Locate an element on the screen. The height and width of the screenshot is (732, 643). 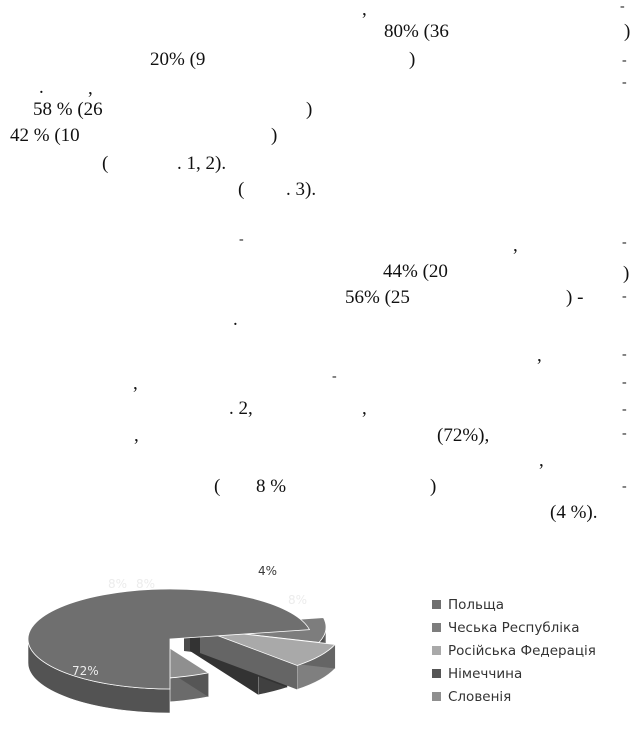
text-fragment: 20% (9 is located at coordinates (178, 59).